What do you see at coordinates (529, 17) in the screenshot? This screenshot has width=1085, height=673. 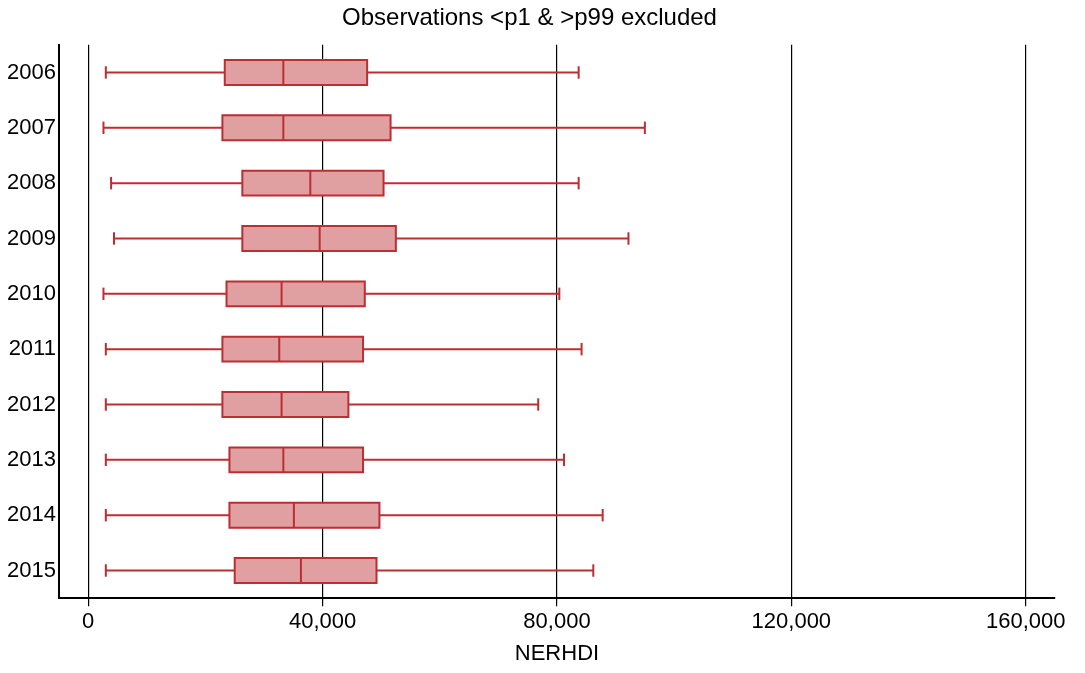 I see `chart-title: Observations <p1 & >p99 excluded` at bounding box center [529, 17].